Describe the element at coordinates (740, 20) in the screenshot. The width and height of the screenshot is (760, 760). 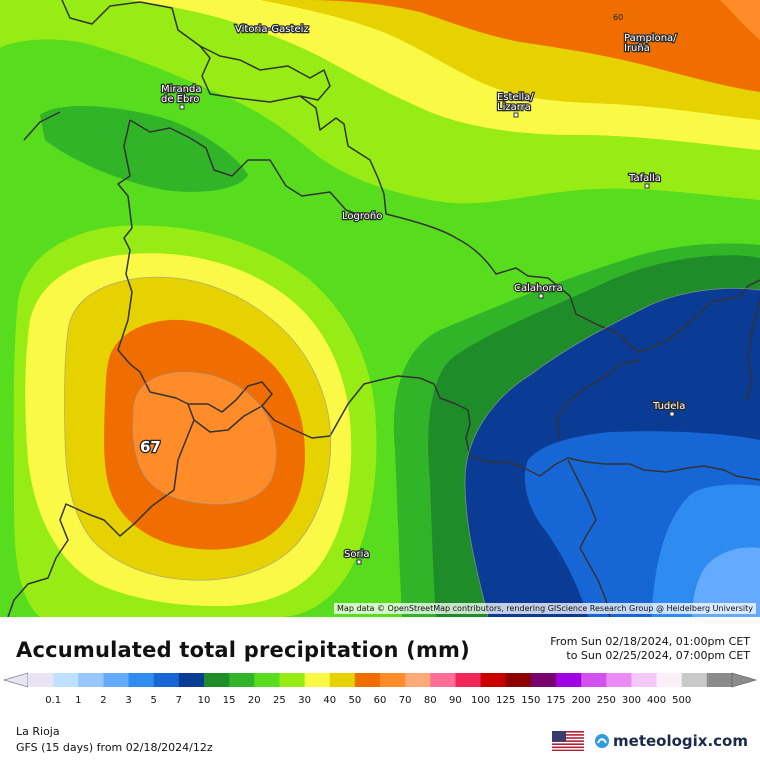
I see `field-70-80-north` at that location.